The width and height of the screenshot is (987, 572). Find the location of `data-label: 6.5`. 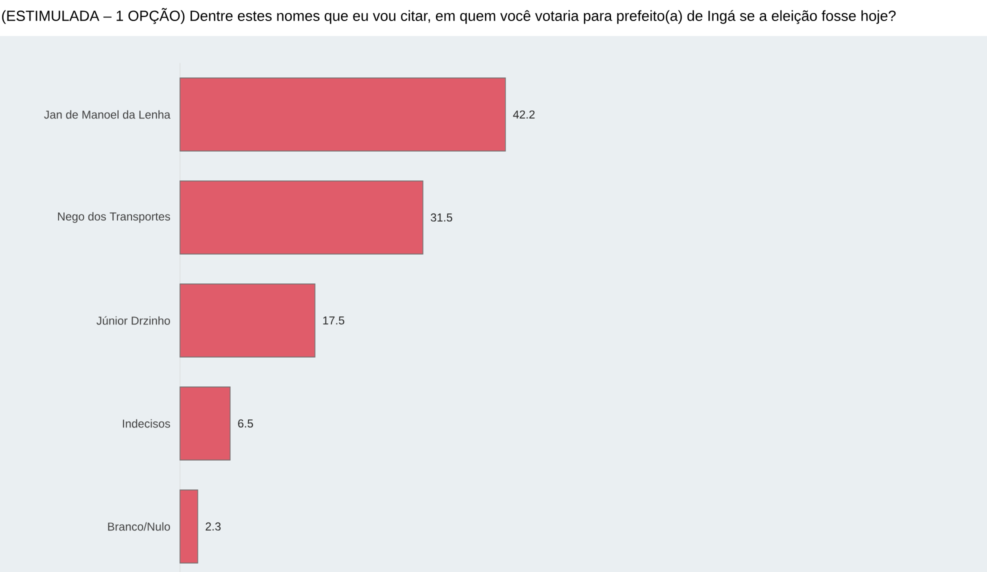

data-label: 6.5 is located at coordinates (246, 423).